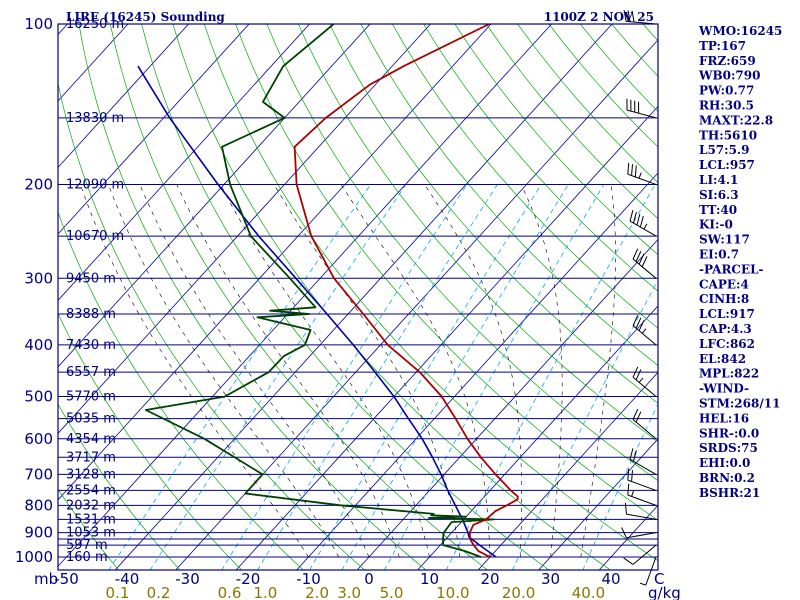 The image size is (800, 600). I want to click on wind-barbs, so click(639, 298).